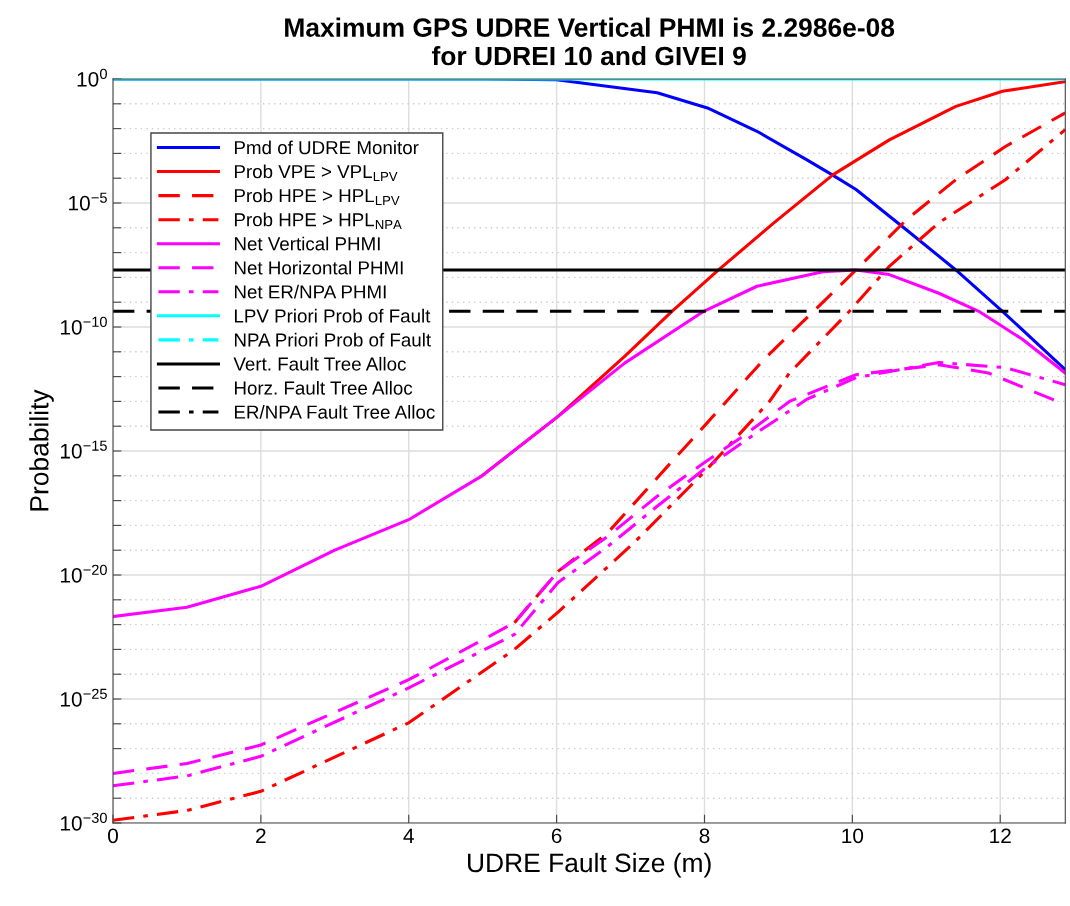 This screenshot has width=1070, height=906. Describe the element at coordinates (318, 267) in the screenshot. I see `legend-label: Net Horizontal PHMI` at that location.